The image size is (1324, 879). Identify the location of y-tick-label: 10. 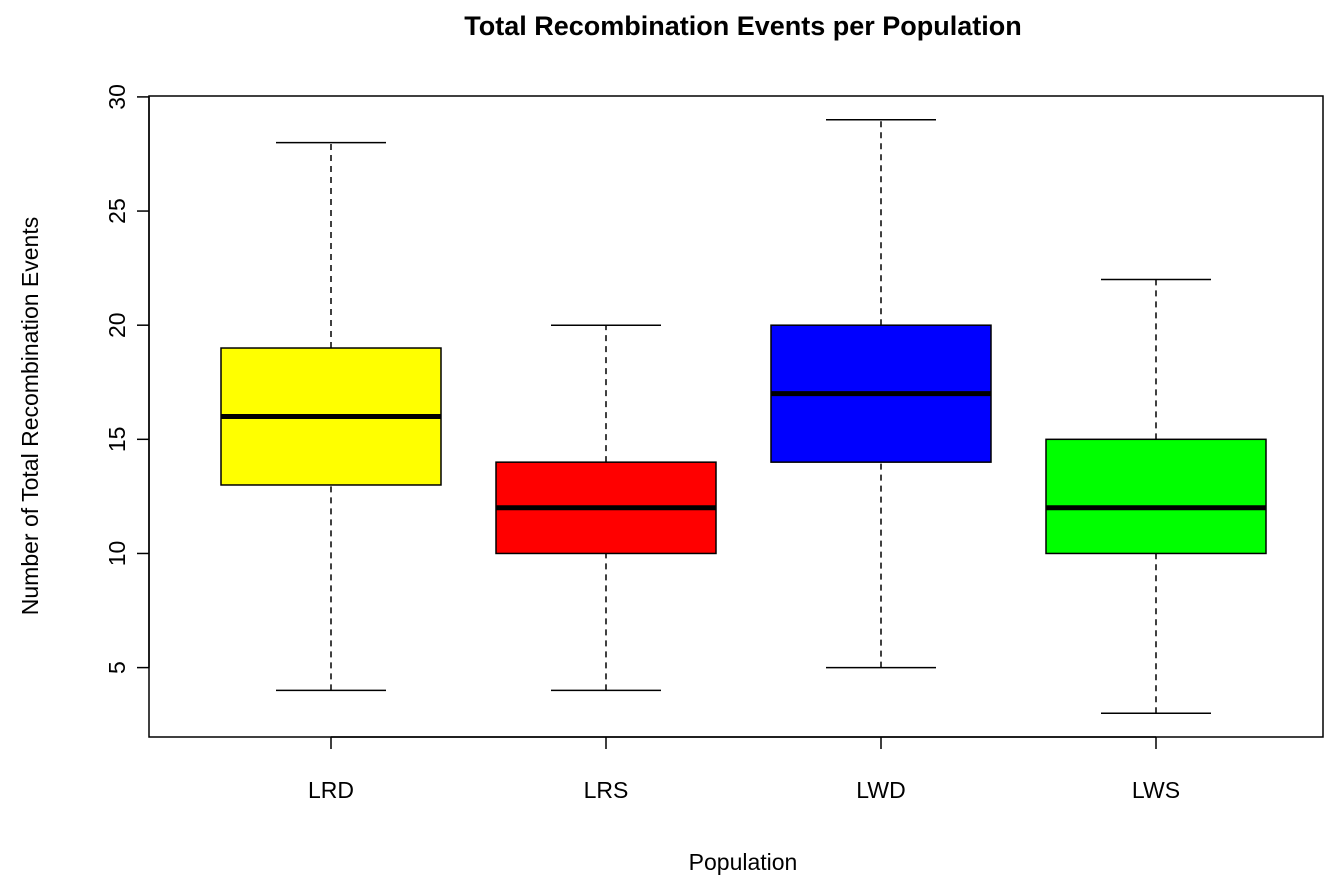
(117, 554).